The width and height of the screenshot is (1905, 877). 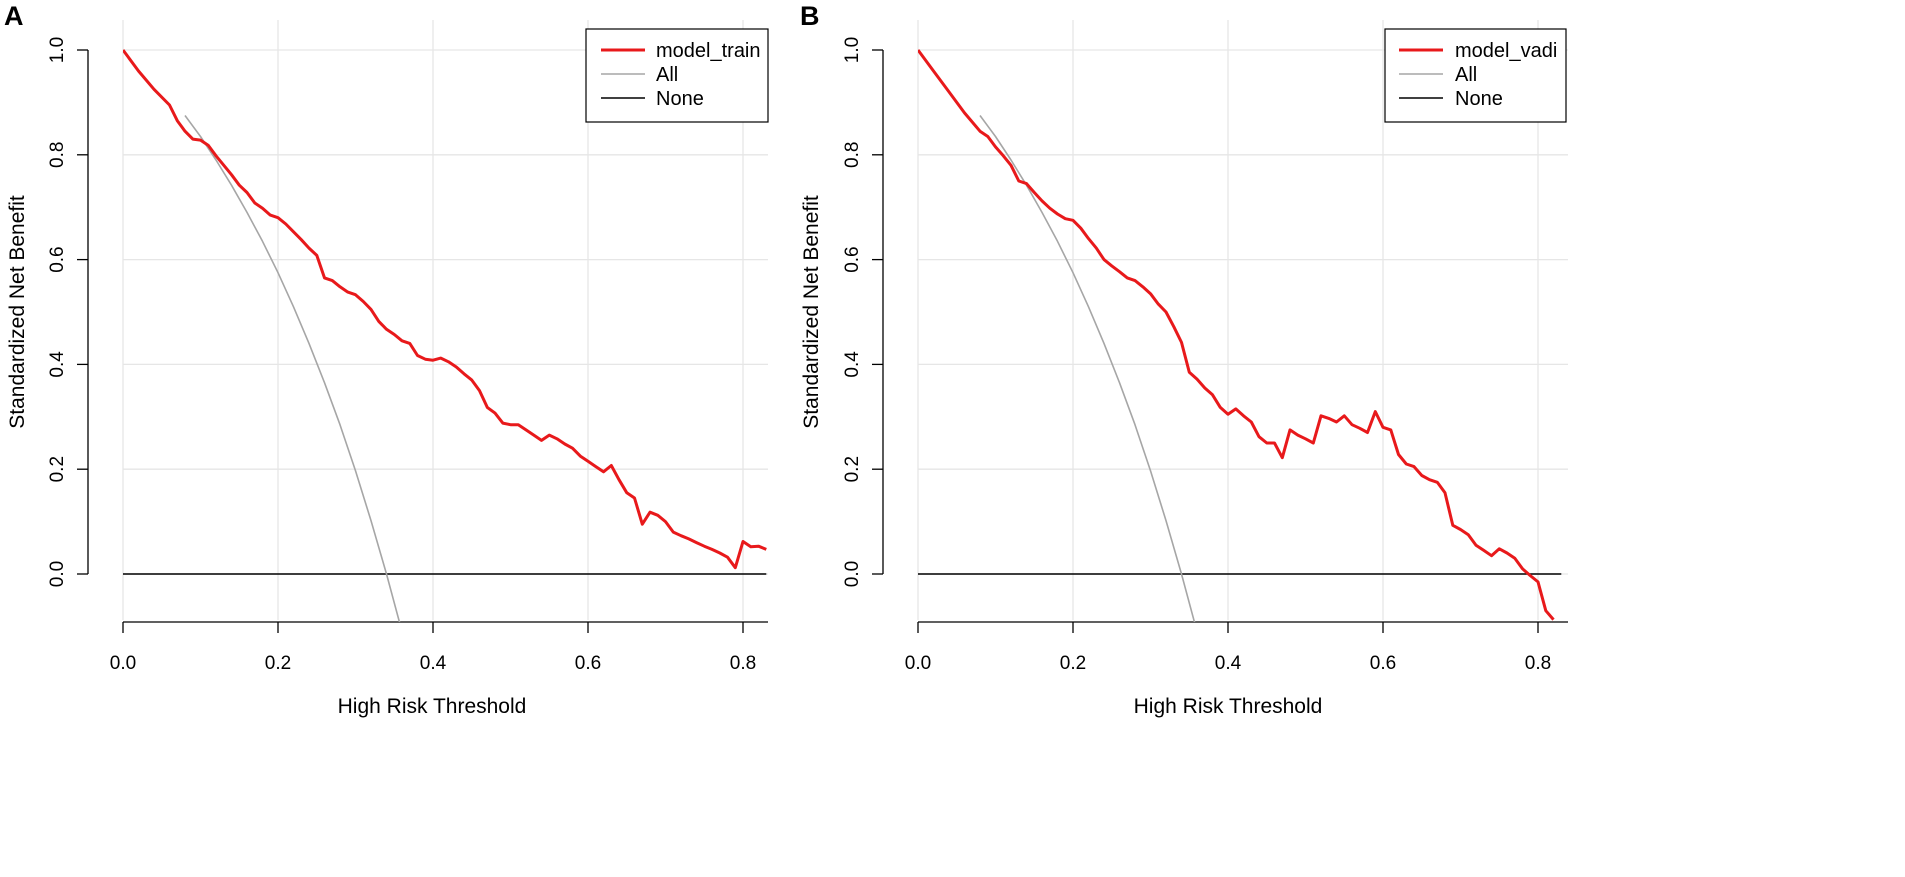 I want to click on panel-letter-a: A, so click(x=14, y=16).